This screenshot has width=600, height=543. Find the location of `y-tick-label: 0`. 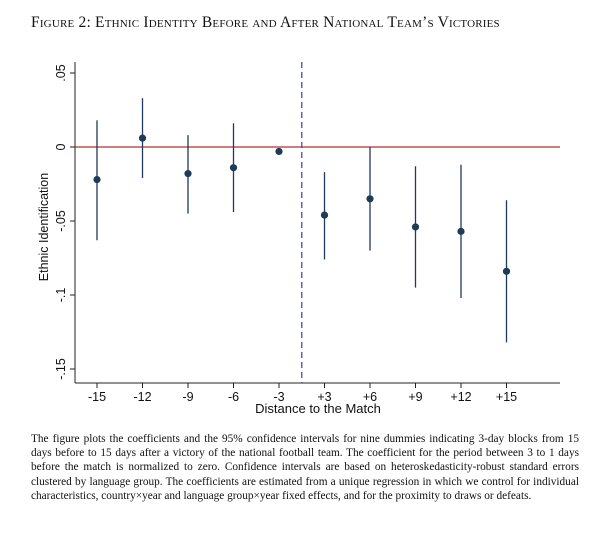

y-tick-label: 0 is located at coordinates (61, 146).